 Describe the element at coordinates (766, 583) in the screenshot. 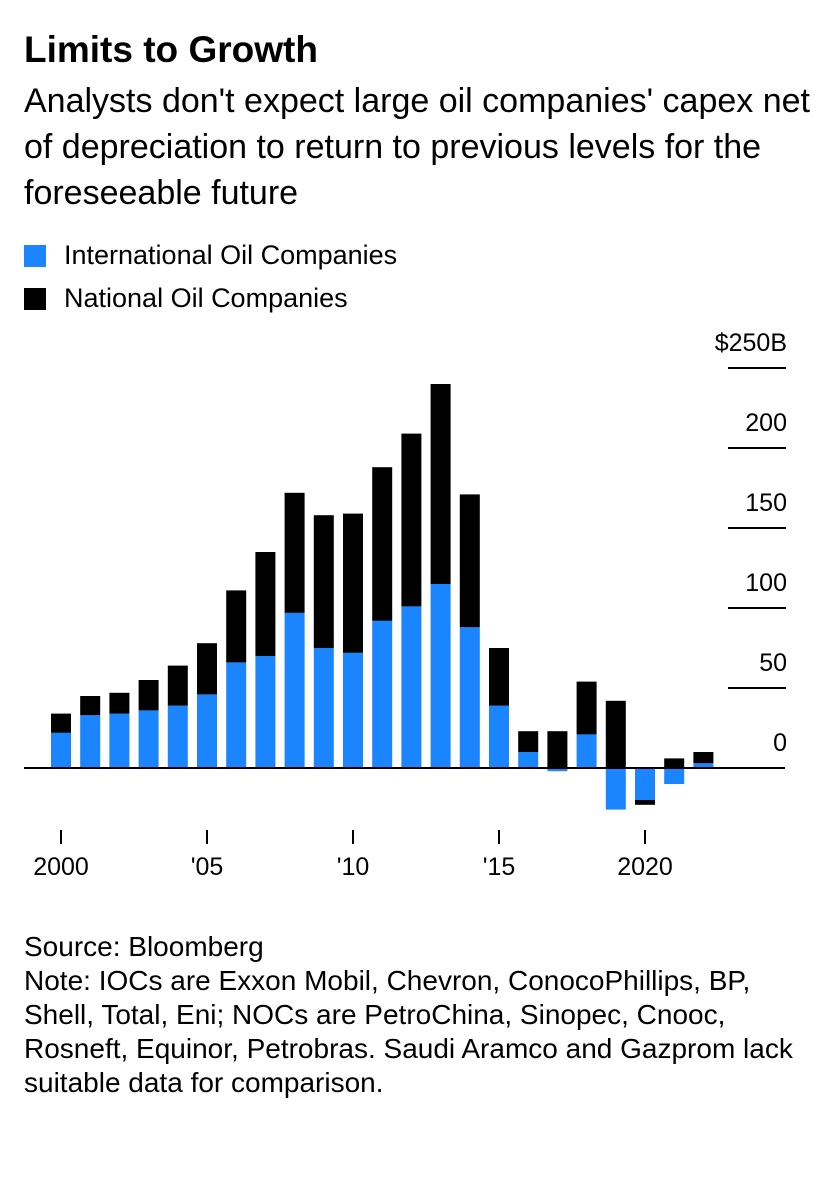

I see `y-tick-label-100: 100` at that location.